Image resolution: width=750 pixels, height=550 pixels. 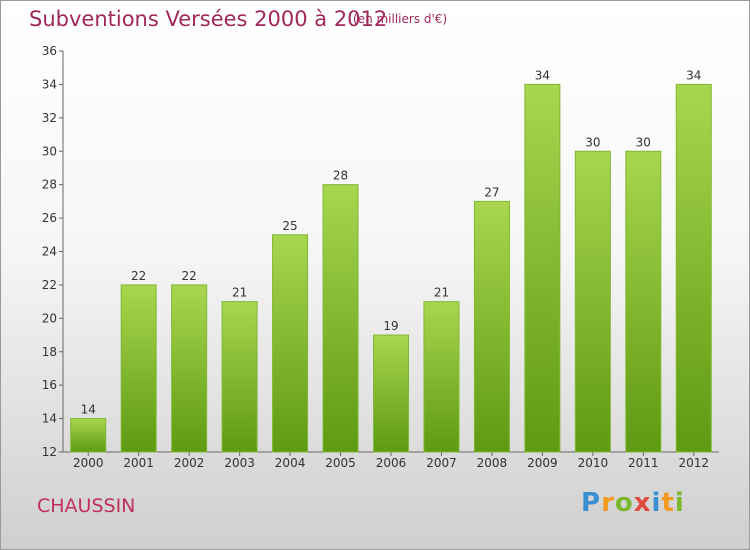 I want to click on y-tick-label: 16, so click(x=49, y=385).